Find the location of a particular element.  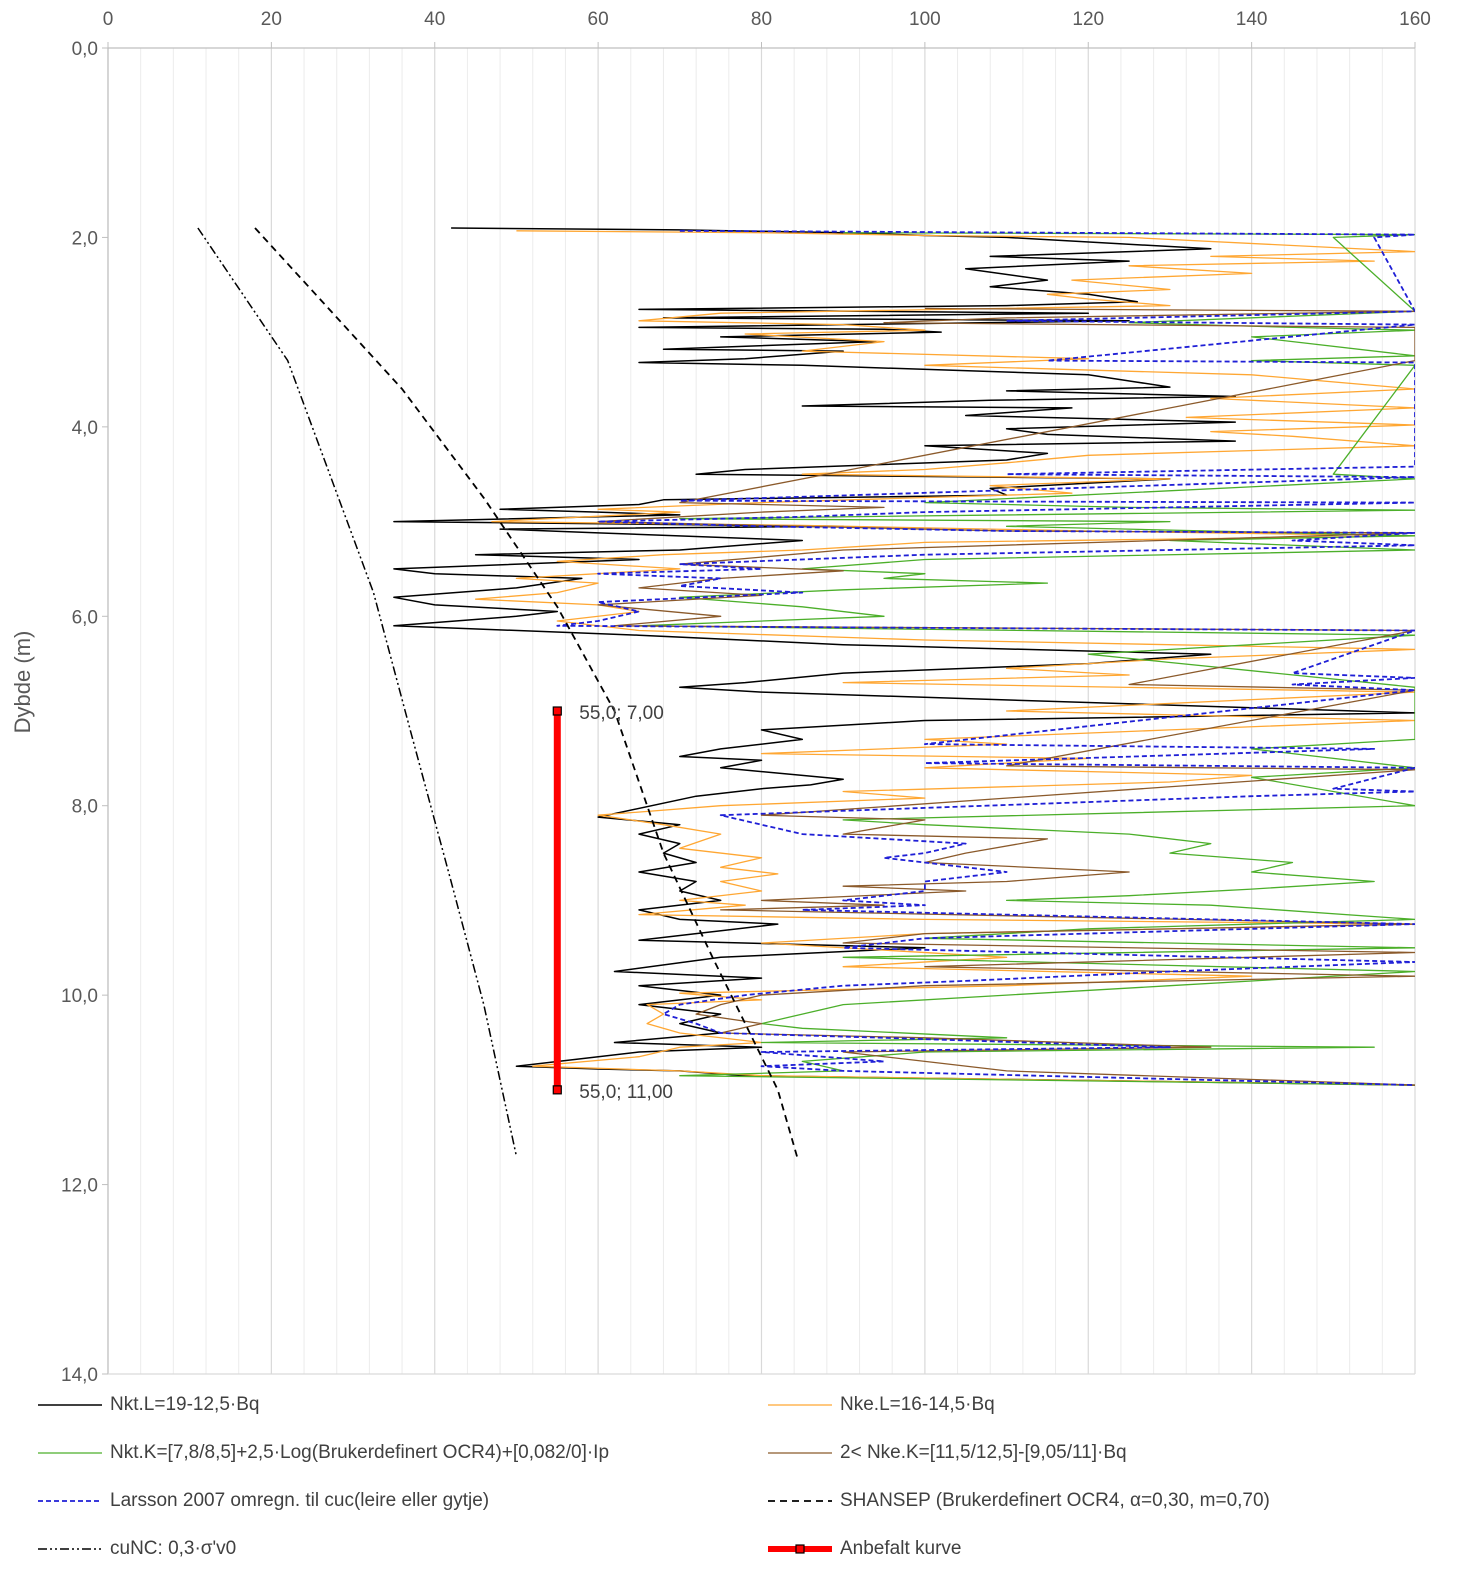

y-tick-label: 4,0 is located at coordinates (85, 428).